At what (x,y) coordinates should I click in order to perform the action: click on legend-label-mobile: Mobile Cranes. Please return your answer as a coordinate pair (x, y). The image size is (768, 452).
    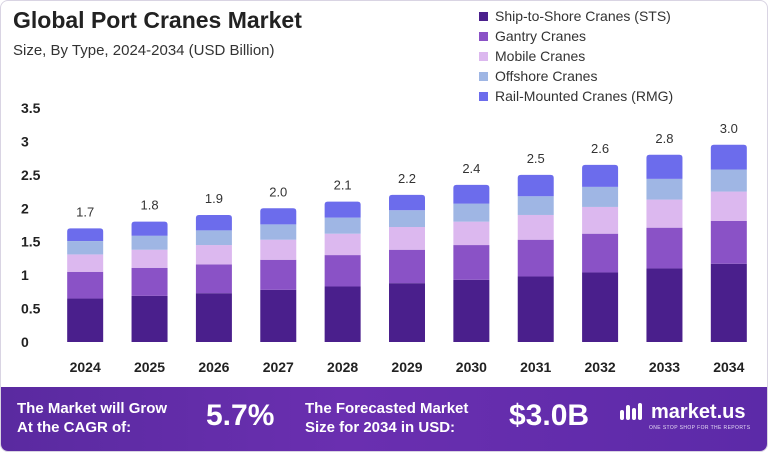
    Looking at the image, I should click on (540, 56).